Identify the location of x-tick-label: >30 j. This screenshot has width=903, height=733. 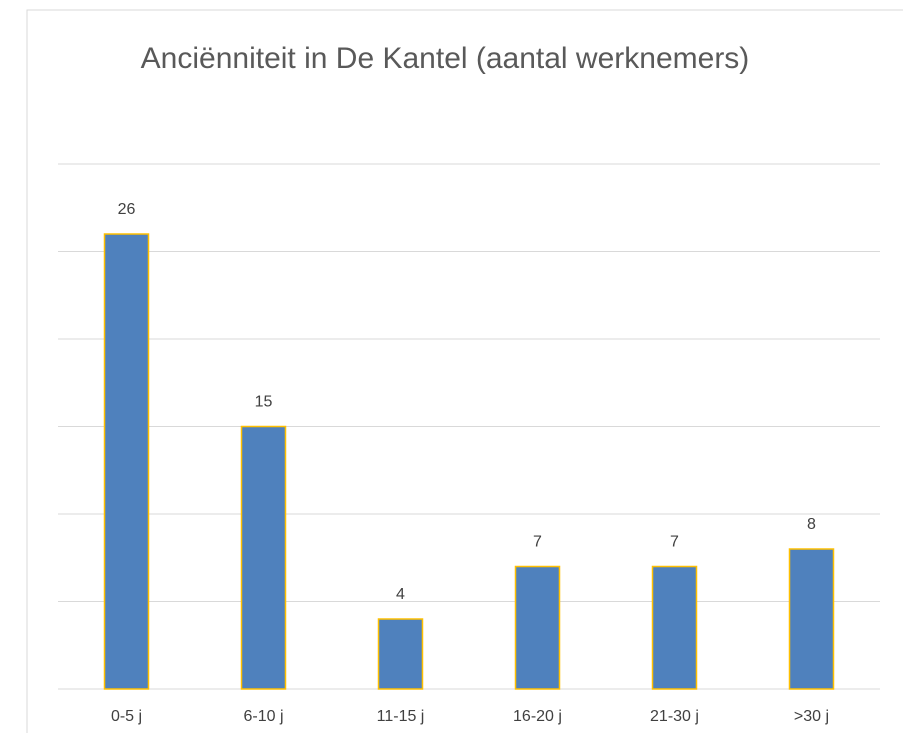
(811, 716).